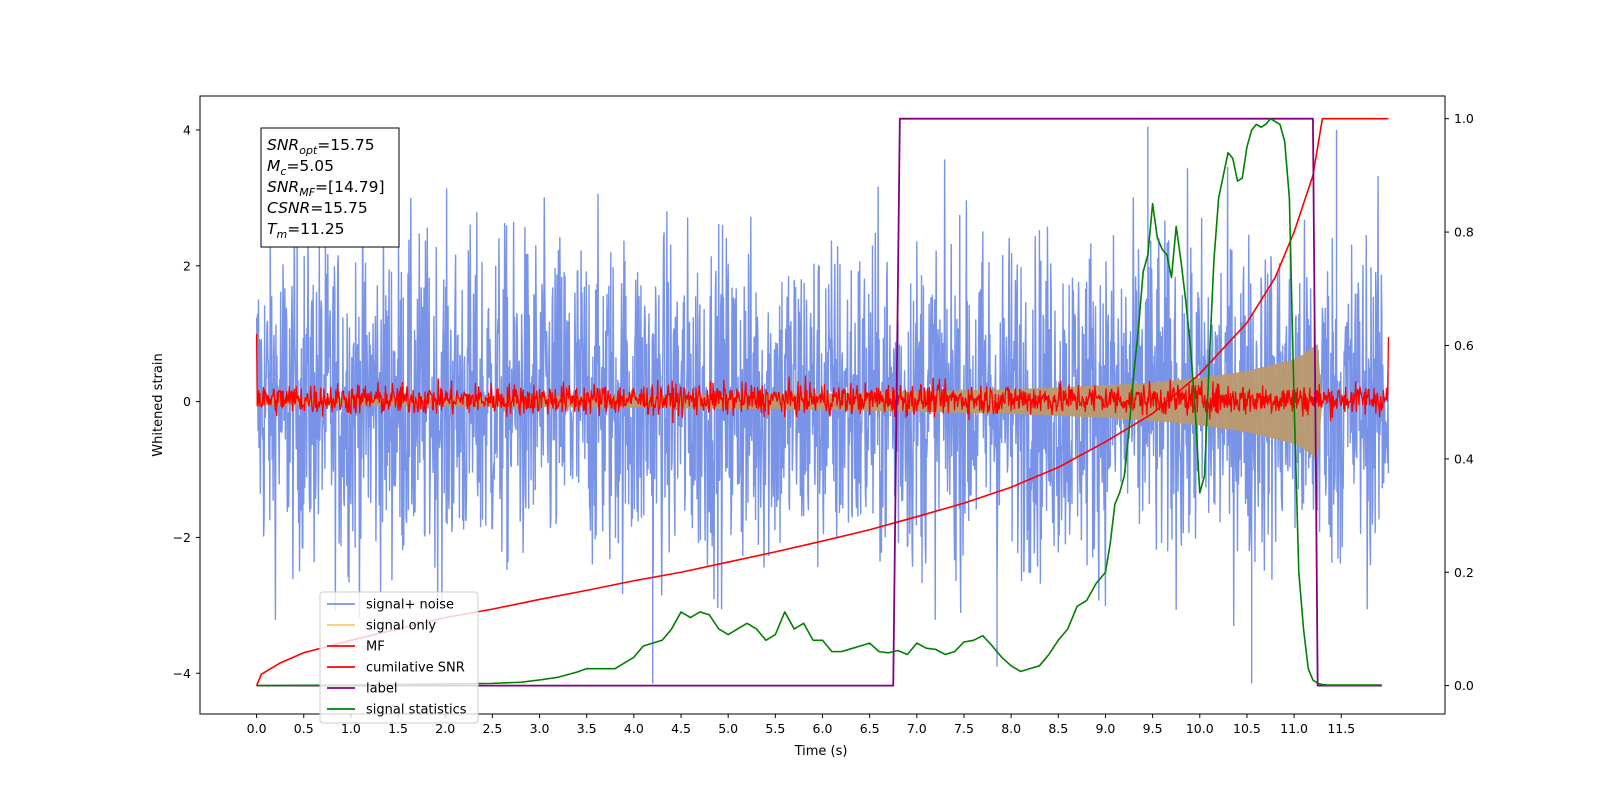 The width and height of the screenshot is (1600, 800). What do you see at coordinates (587, 728) in the screenshot?
I see `x-tick-label: 3.5` at bounding box center [587, 728].